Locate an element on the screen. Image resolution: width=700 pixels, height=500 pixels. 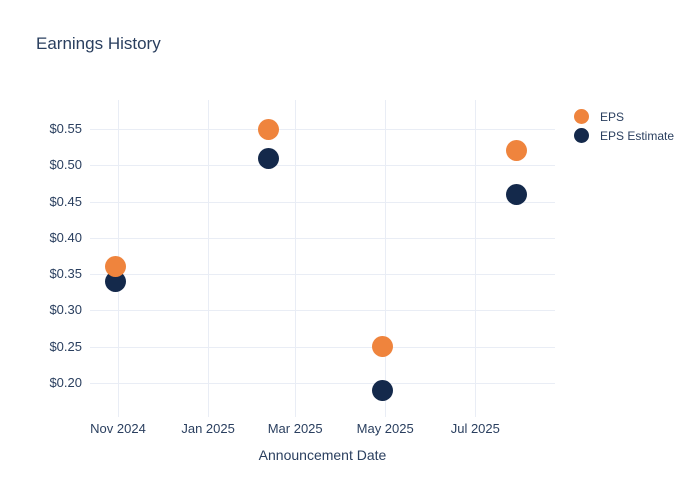
y-tick-label: $0.45 is located at coordinates (65, 201).